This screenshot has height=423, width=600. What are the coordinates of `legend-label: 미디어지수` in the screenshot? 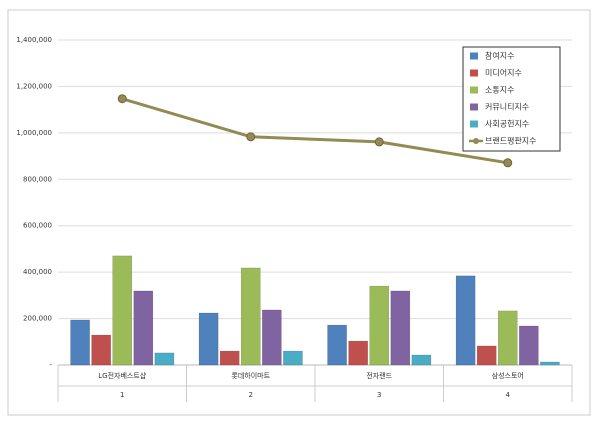 It's located at (503, 73).